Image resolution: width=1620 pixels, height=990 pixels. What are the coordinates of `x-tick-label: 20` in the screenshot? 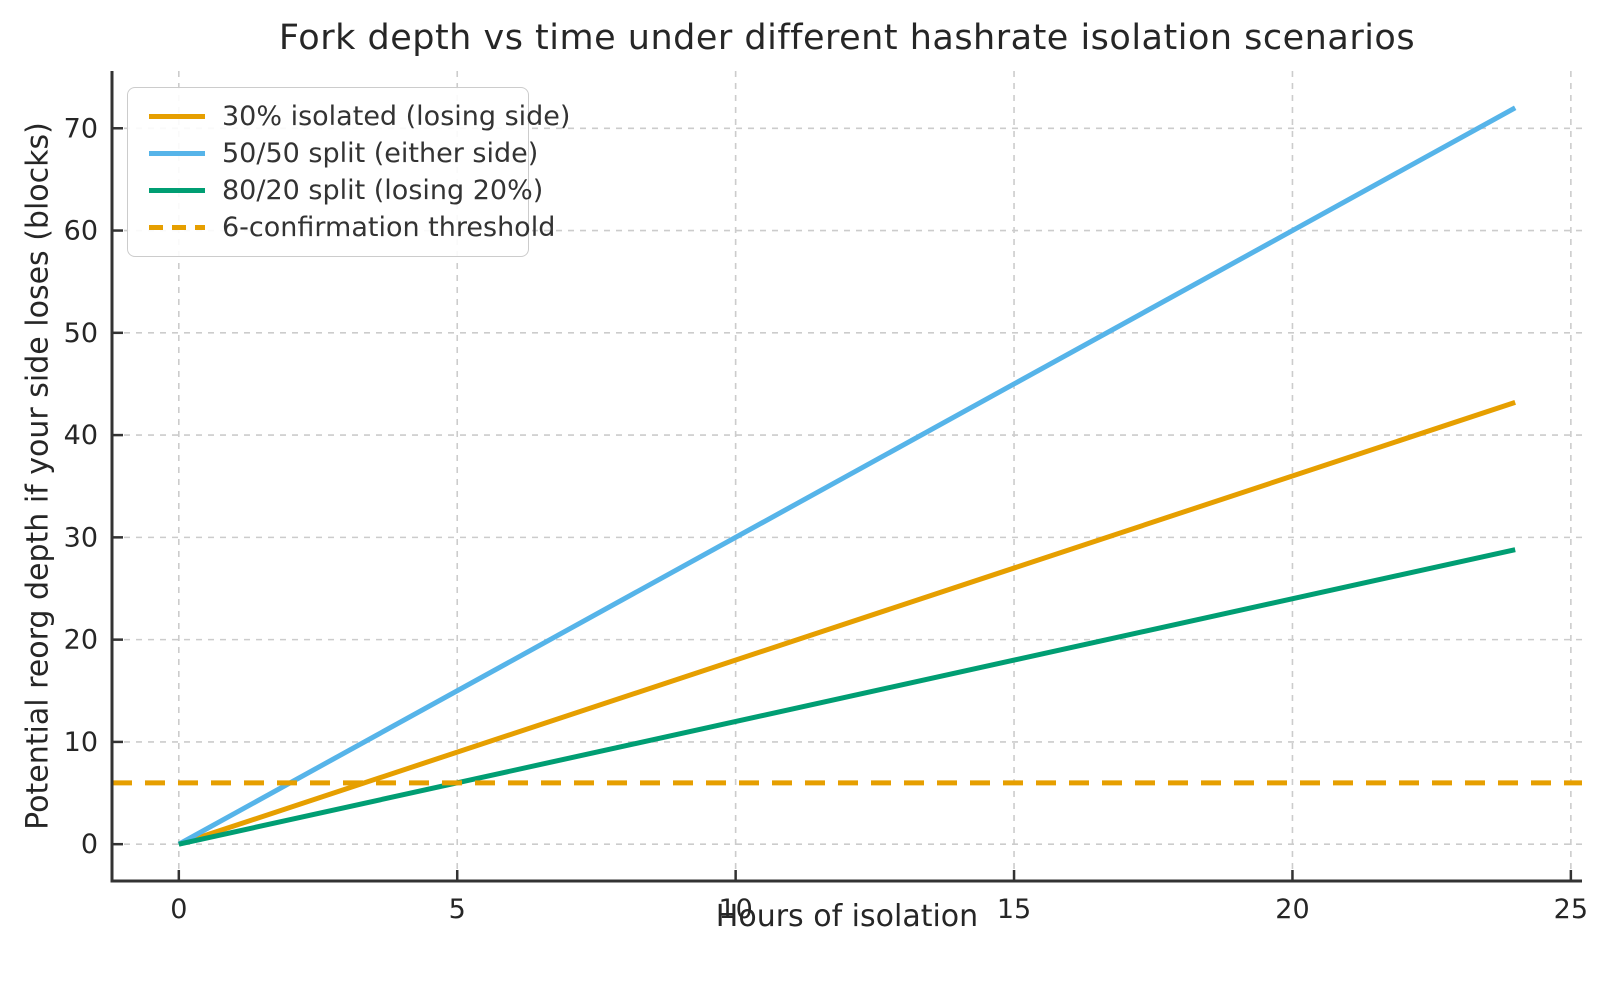 It's located at (1292, 909).